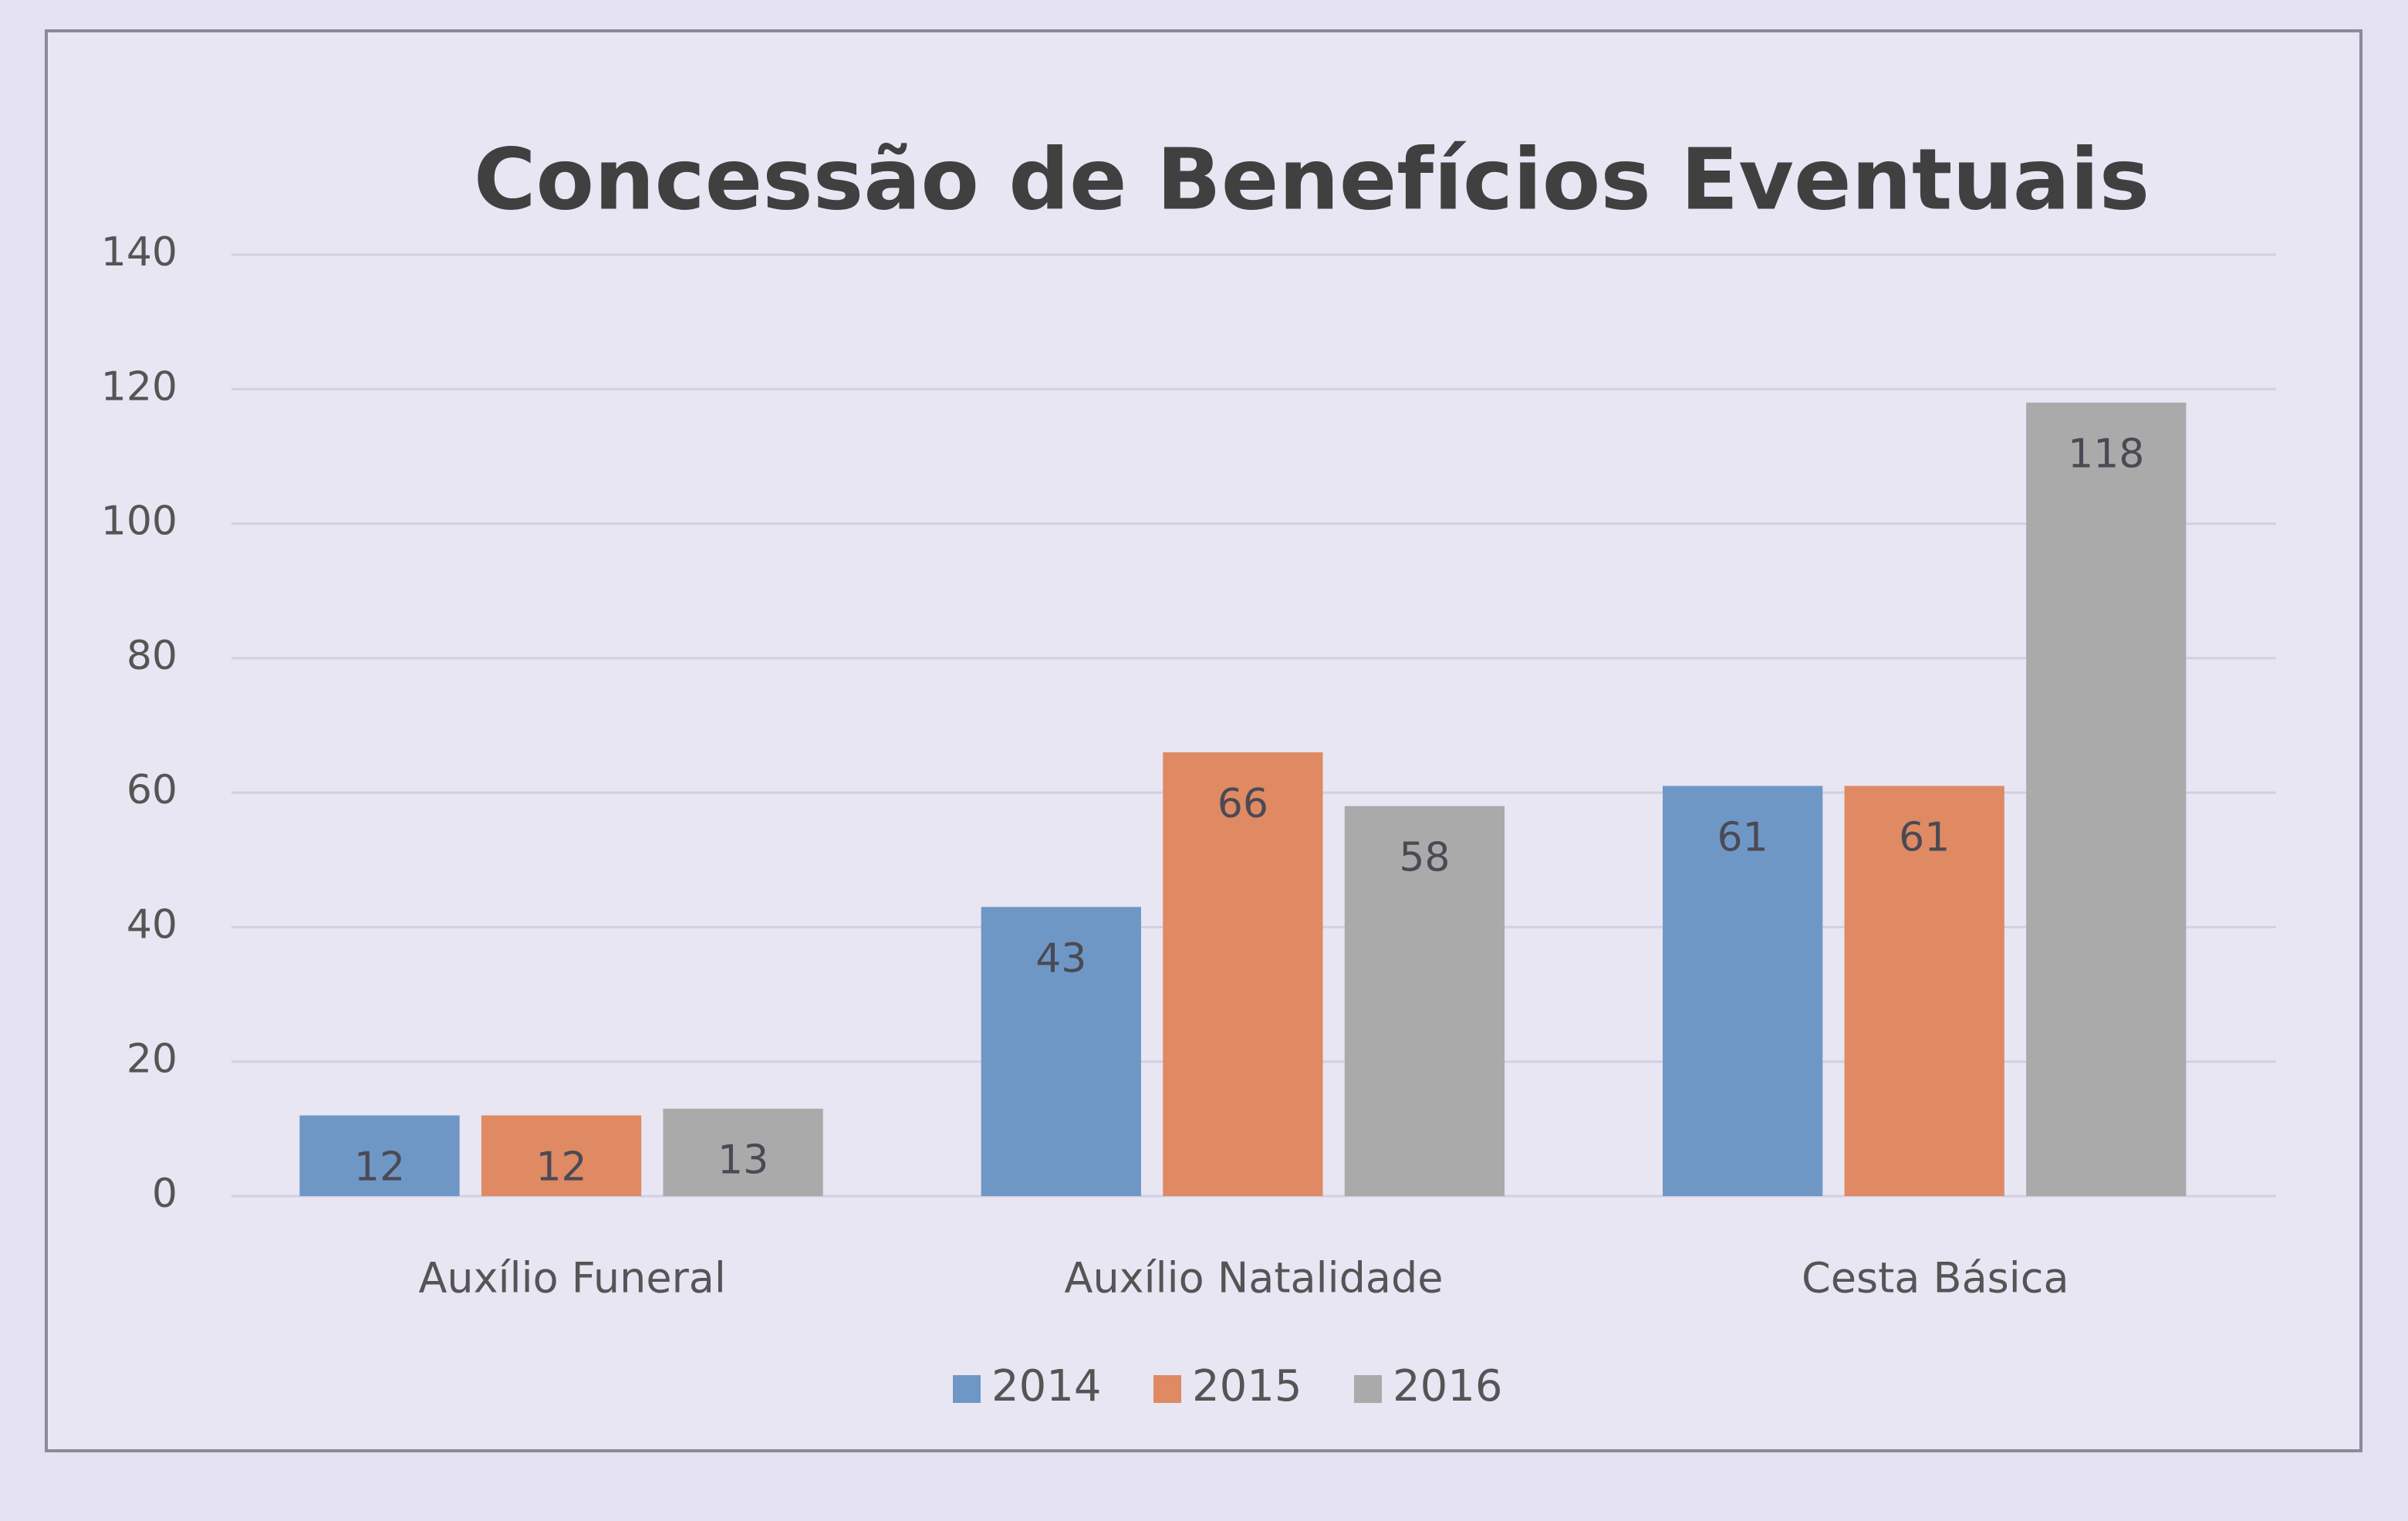  I want to click on y-tick-label: 0, so click(164, 1194).